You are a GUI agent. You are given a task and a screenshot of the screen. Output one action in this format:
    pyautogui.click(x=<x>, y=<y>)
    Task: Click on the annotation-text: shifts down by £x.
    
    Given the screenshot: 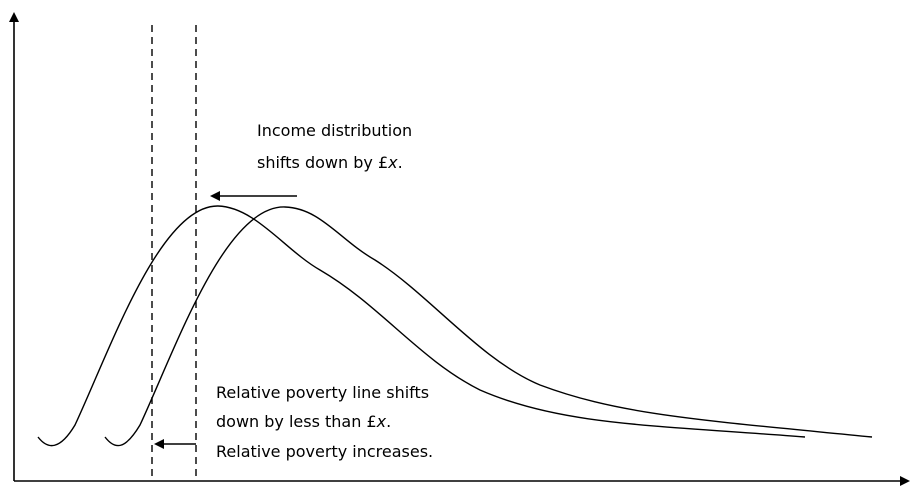 What is the action you would take?
    pyautogui.click(x=330, y=162)
    